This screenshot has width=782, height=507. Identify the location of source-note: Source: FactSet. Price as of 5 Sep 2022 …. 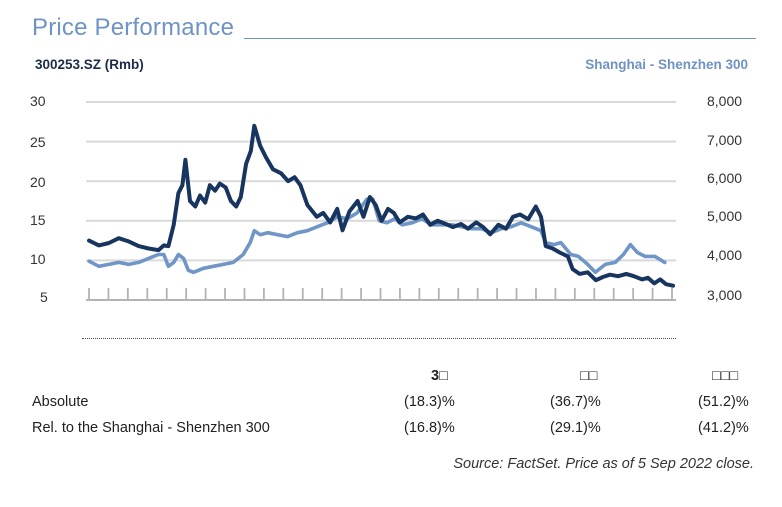
(603, 464).